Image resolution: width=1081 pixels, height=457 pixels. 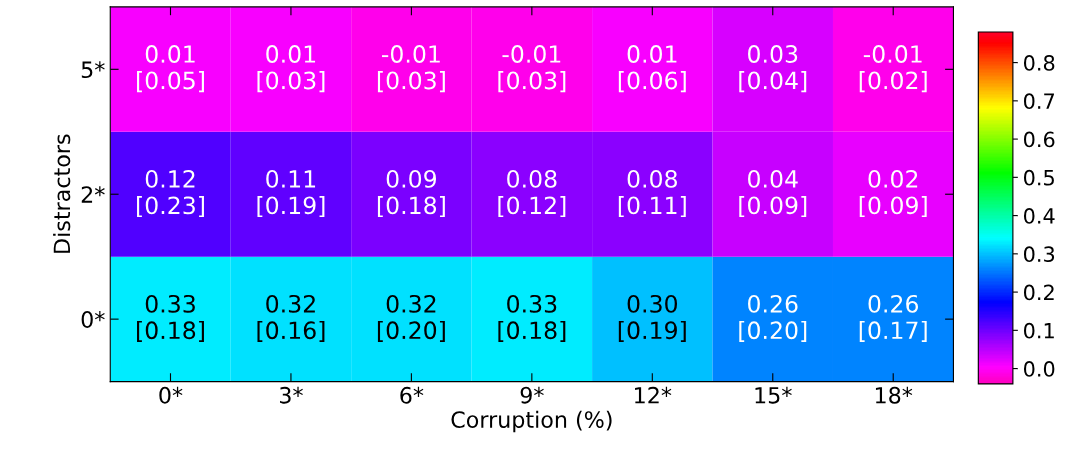 I want to click on data-label: 0.01 [0.06], so click(x=652, y=69).